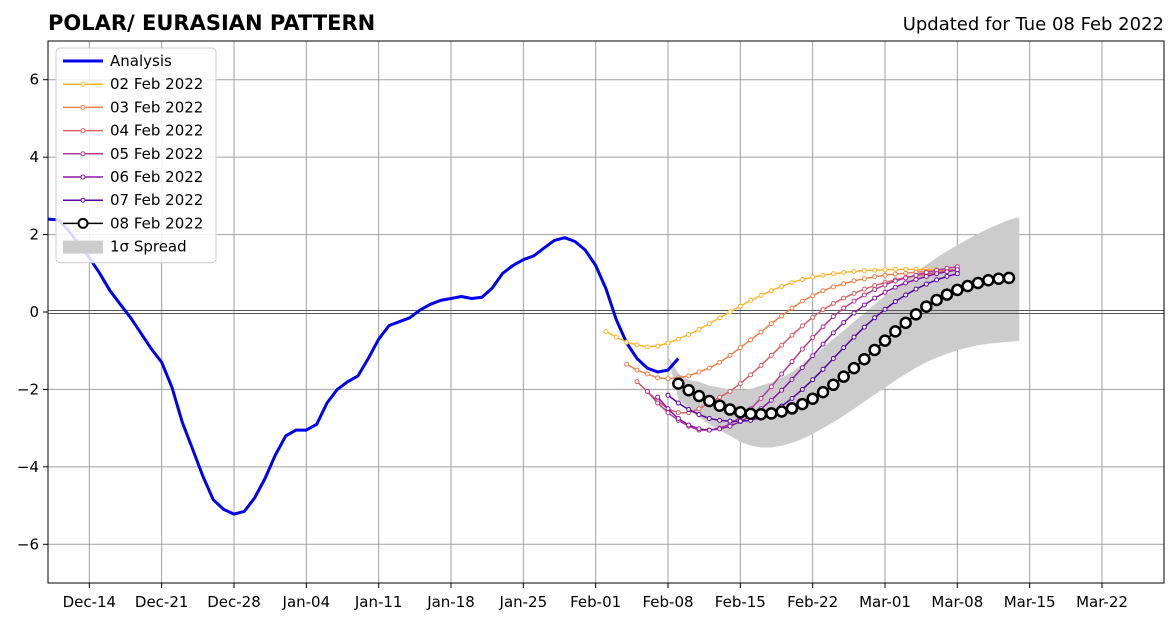 The image size is (1176, 622). Describe the element at coordinates (34, 157) in the screenshot. I see `y-tick-label: 4` at that location.